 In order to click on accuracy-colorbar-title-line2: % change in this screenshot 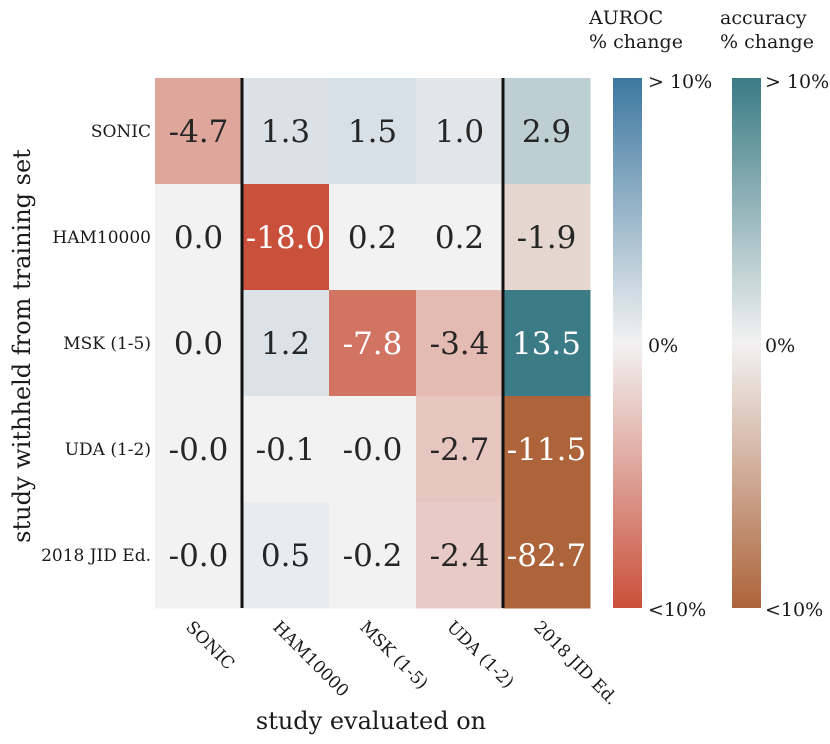, I will do `click(767, 42)`.